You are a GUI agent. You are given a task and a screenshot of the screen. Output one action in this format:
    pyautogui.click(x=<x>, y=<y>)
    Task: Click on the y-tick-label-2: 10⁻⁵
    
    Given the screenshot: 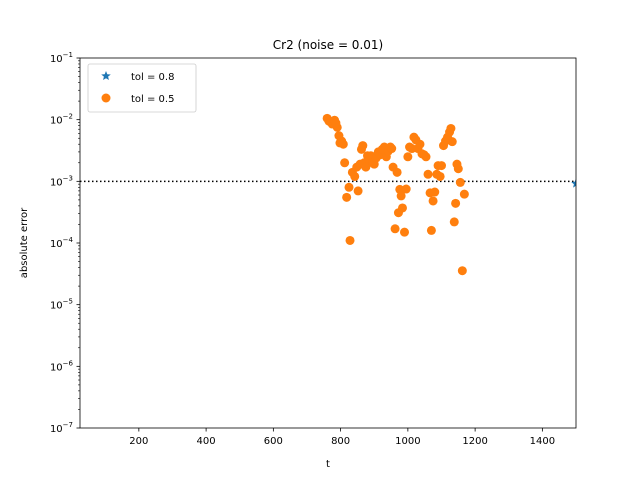 What is the action you would take?
    pyautogui.click(x=61, y=305)
    